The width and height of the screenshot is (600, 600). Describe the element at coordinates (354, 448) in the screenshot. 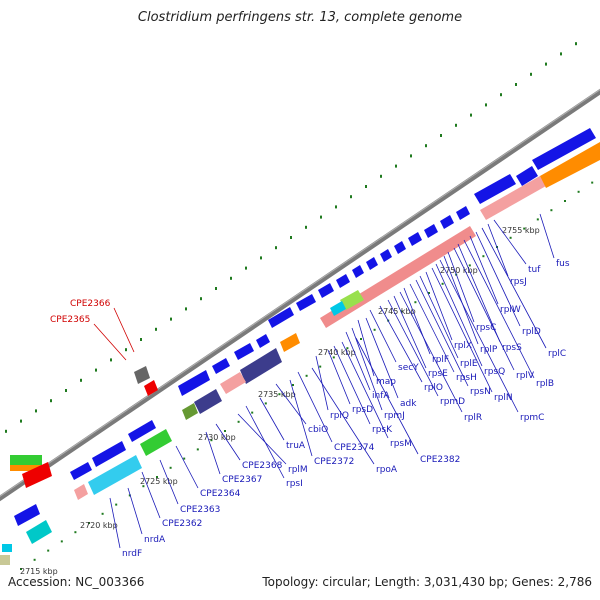

I see `gene-label-CPE2374: CPE2374` at that location.